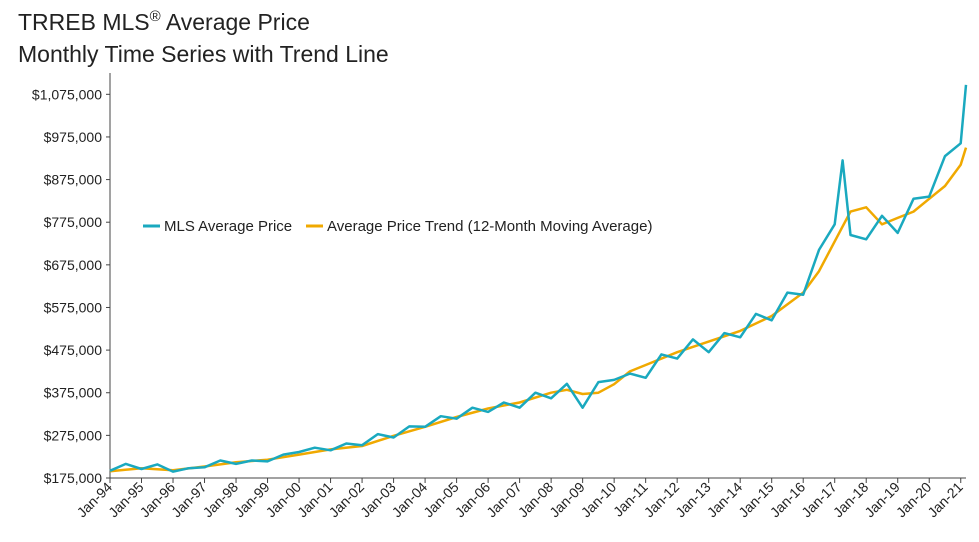 The width and height of the screenshot is (979, 542). What do you see at coordinates (67, 94) in the screenshot?
I see `y-tick-label: $1,075,000` at bounding box center [67, 94].